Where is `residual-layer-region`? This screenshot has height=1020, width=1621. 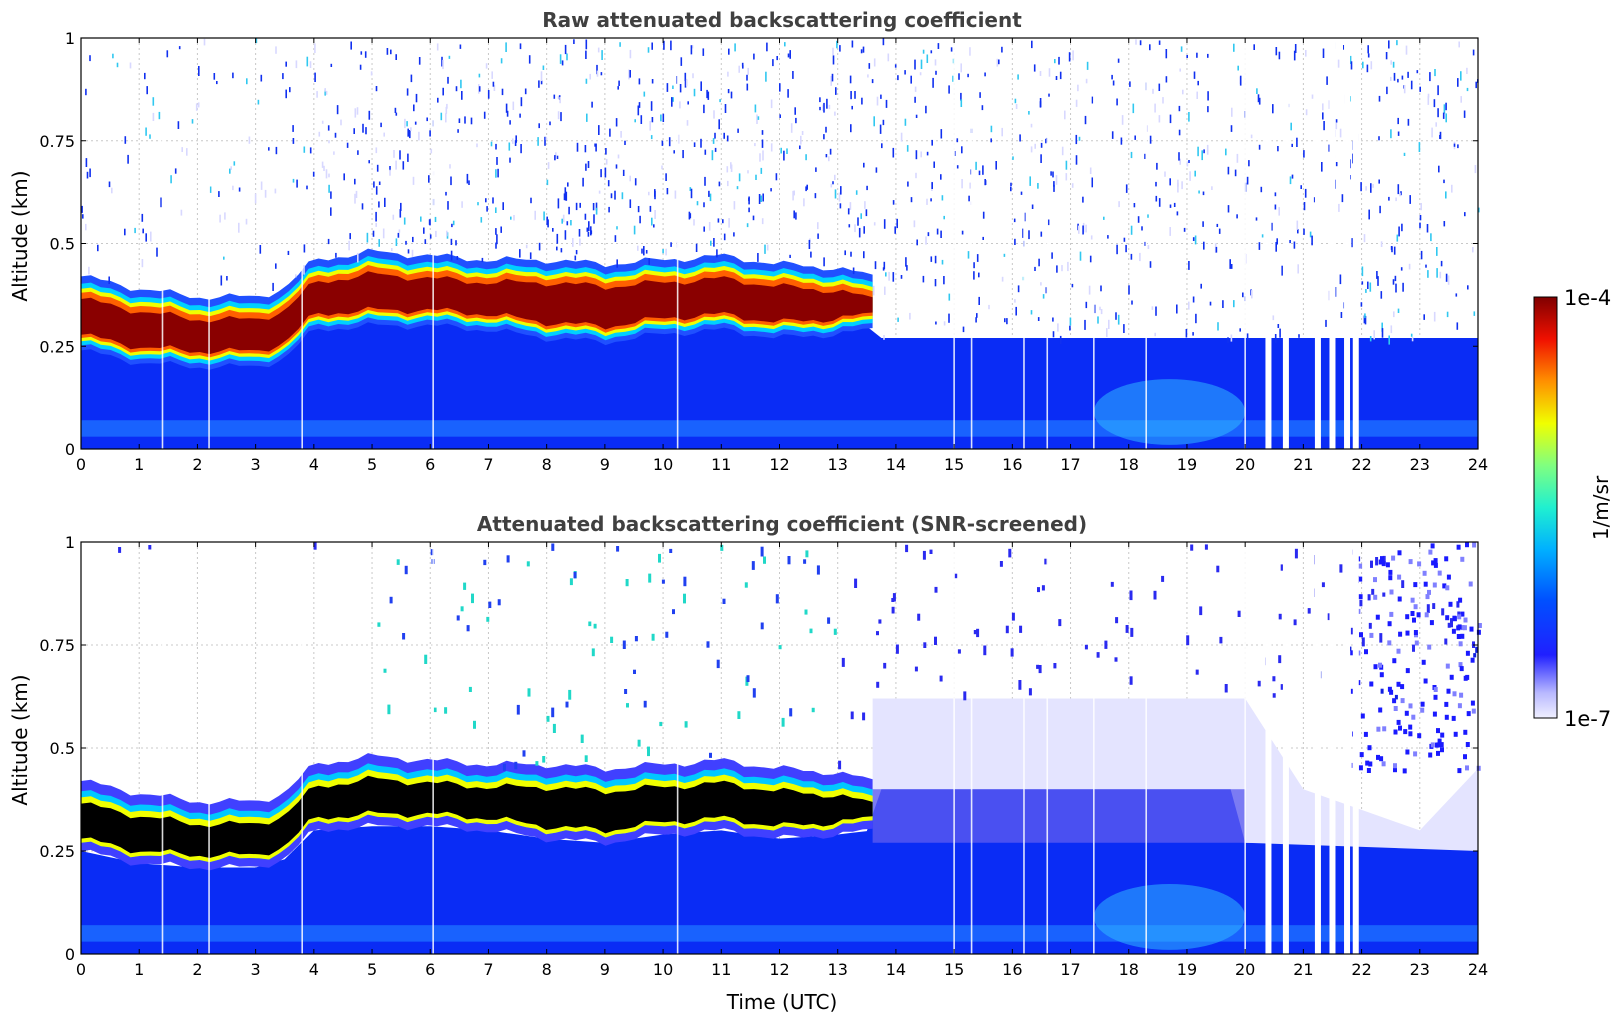
residual-layer-region is located at coordinates (1059, 816).